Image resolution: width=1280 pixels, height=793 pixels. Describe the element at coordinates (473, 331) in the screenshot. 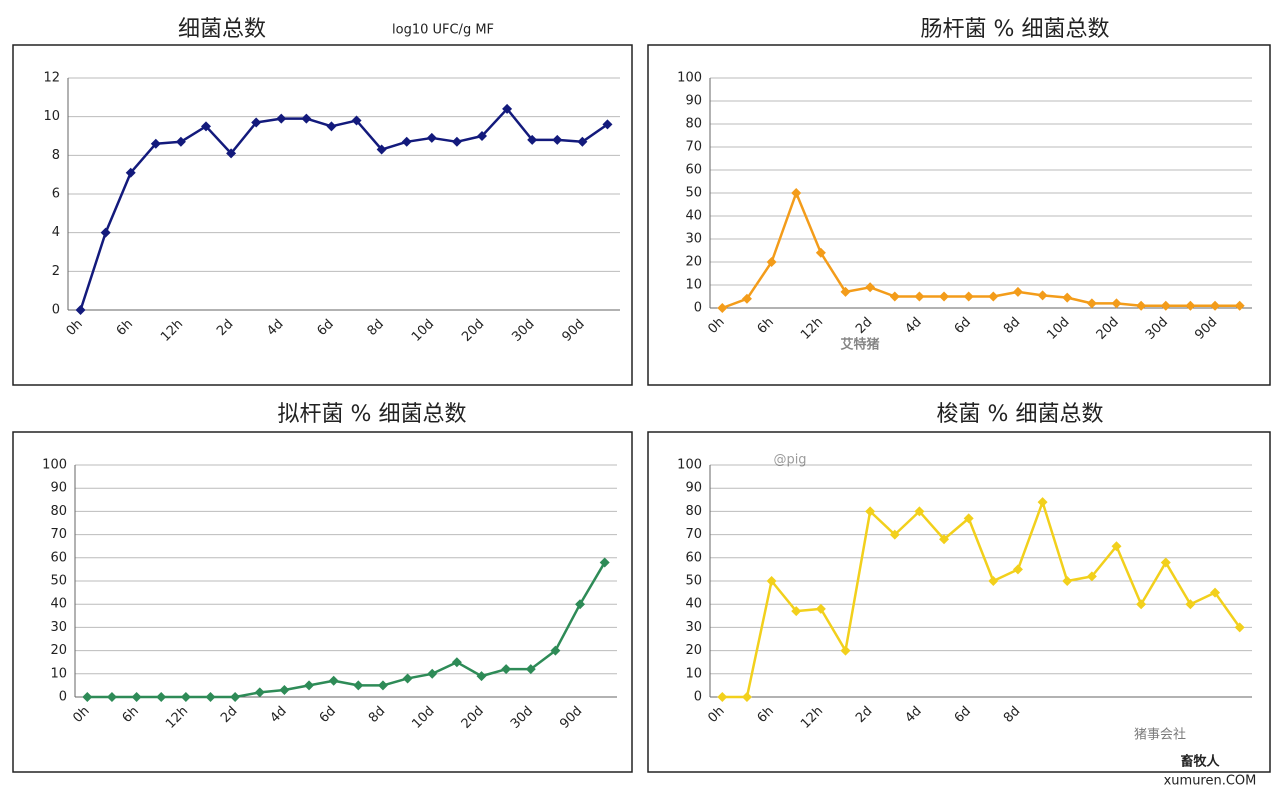

I see `x-tick-label: 20d` at that location.